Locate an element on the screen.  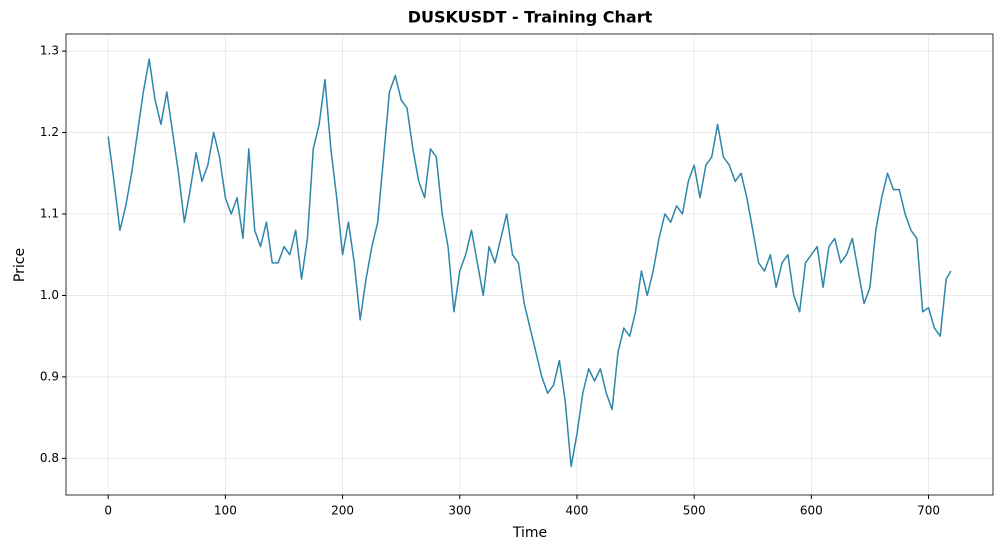
y-axis-label: Price is located at coordinates (20, 265).